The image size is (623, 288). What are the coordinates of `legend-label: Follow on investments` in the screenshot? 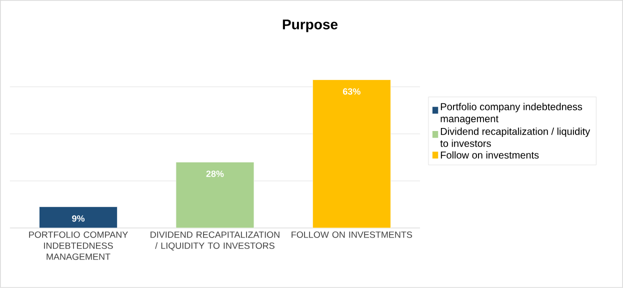 It's located at (489, 155).